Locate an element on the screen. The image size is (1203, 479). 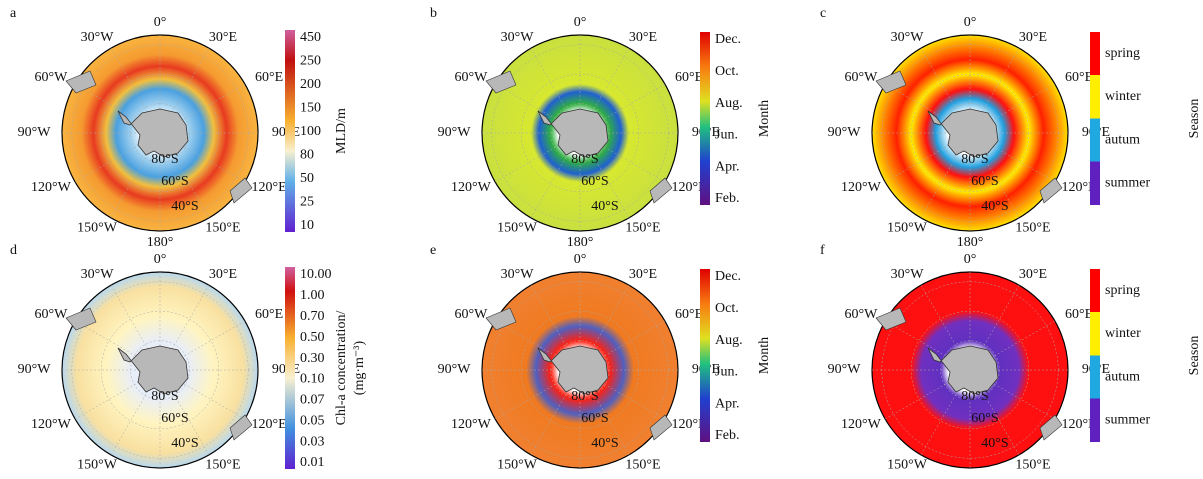
panel-label: d is located at coordinates (13, 250).